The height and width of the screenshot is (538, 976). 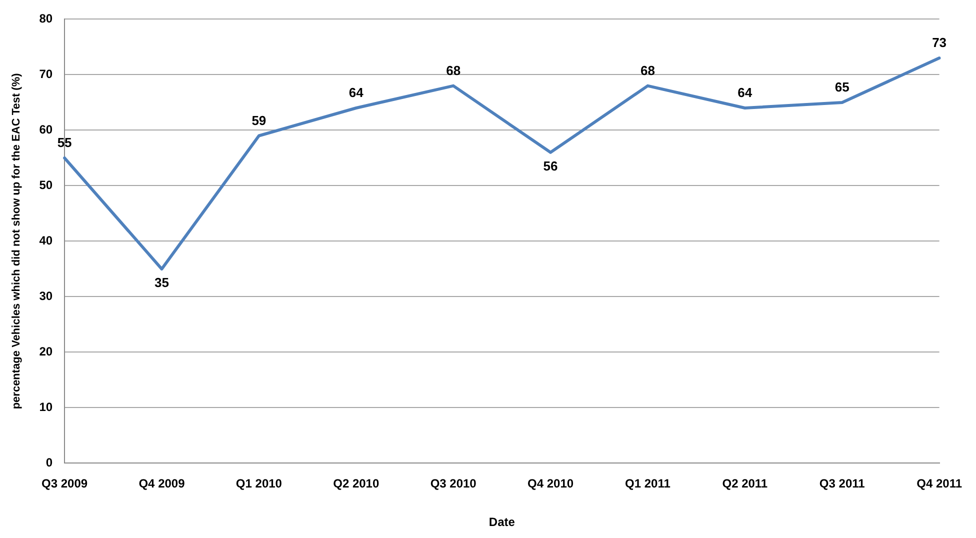 I want to click on y-tick-label: 70, so click(x=46, y=74).